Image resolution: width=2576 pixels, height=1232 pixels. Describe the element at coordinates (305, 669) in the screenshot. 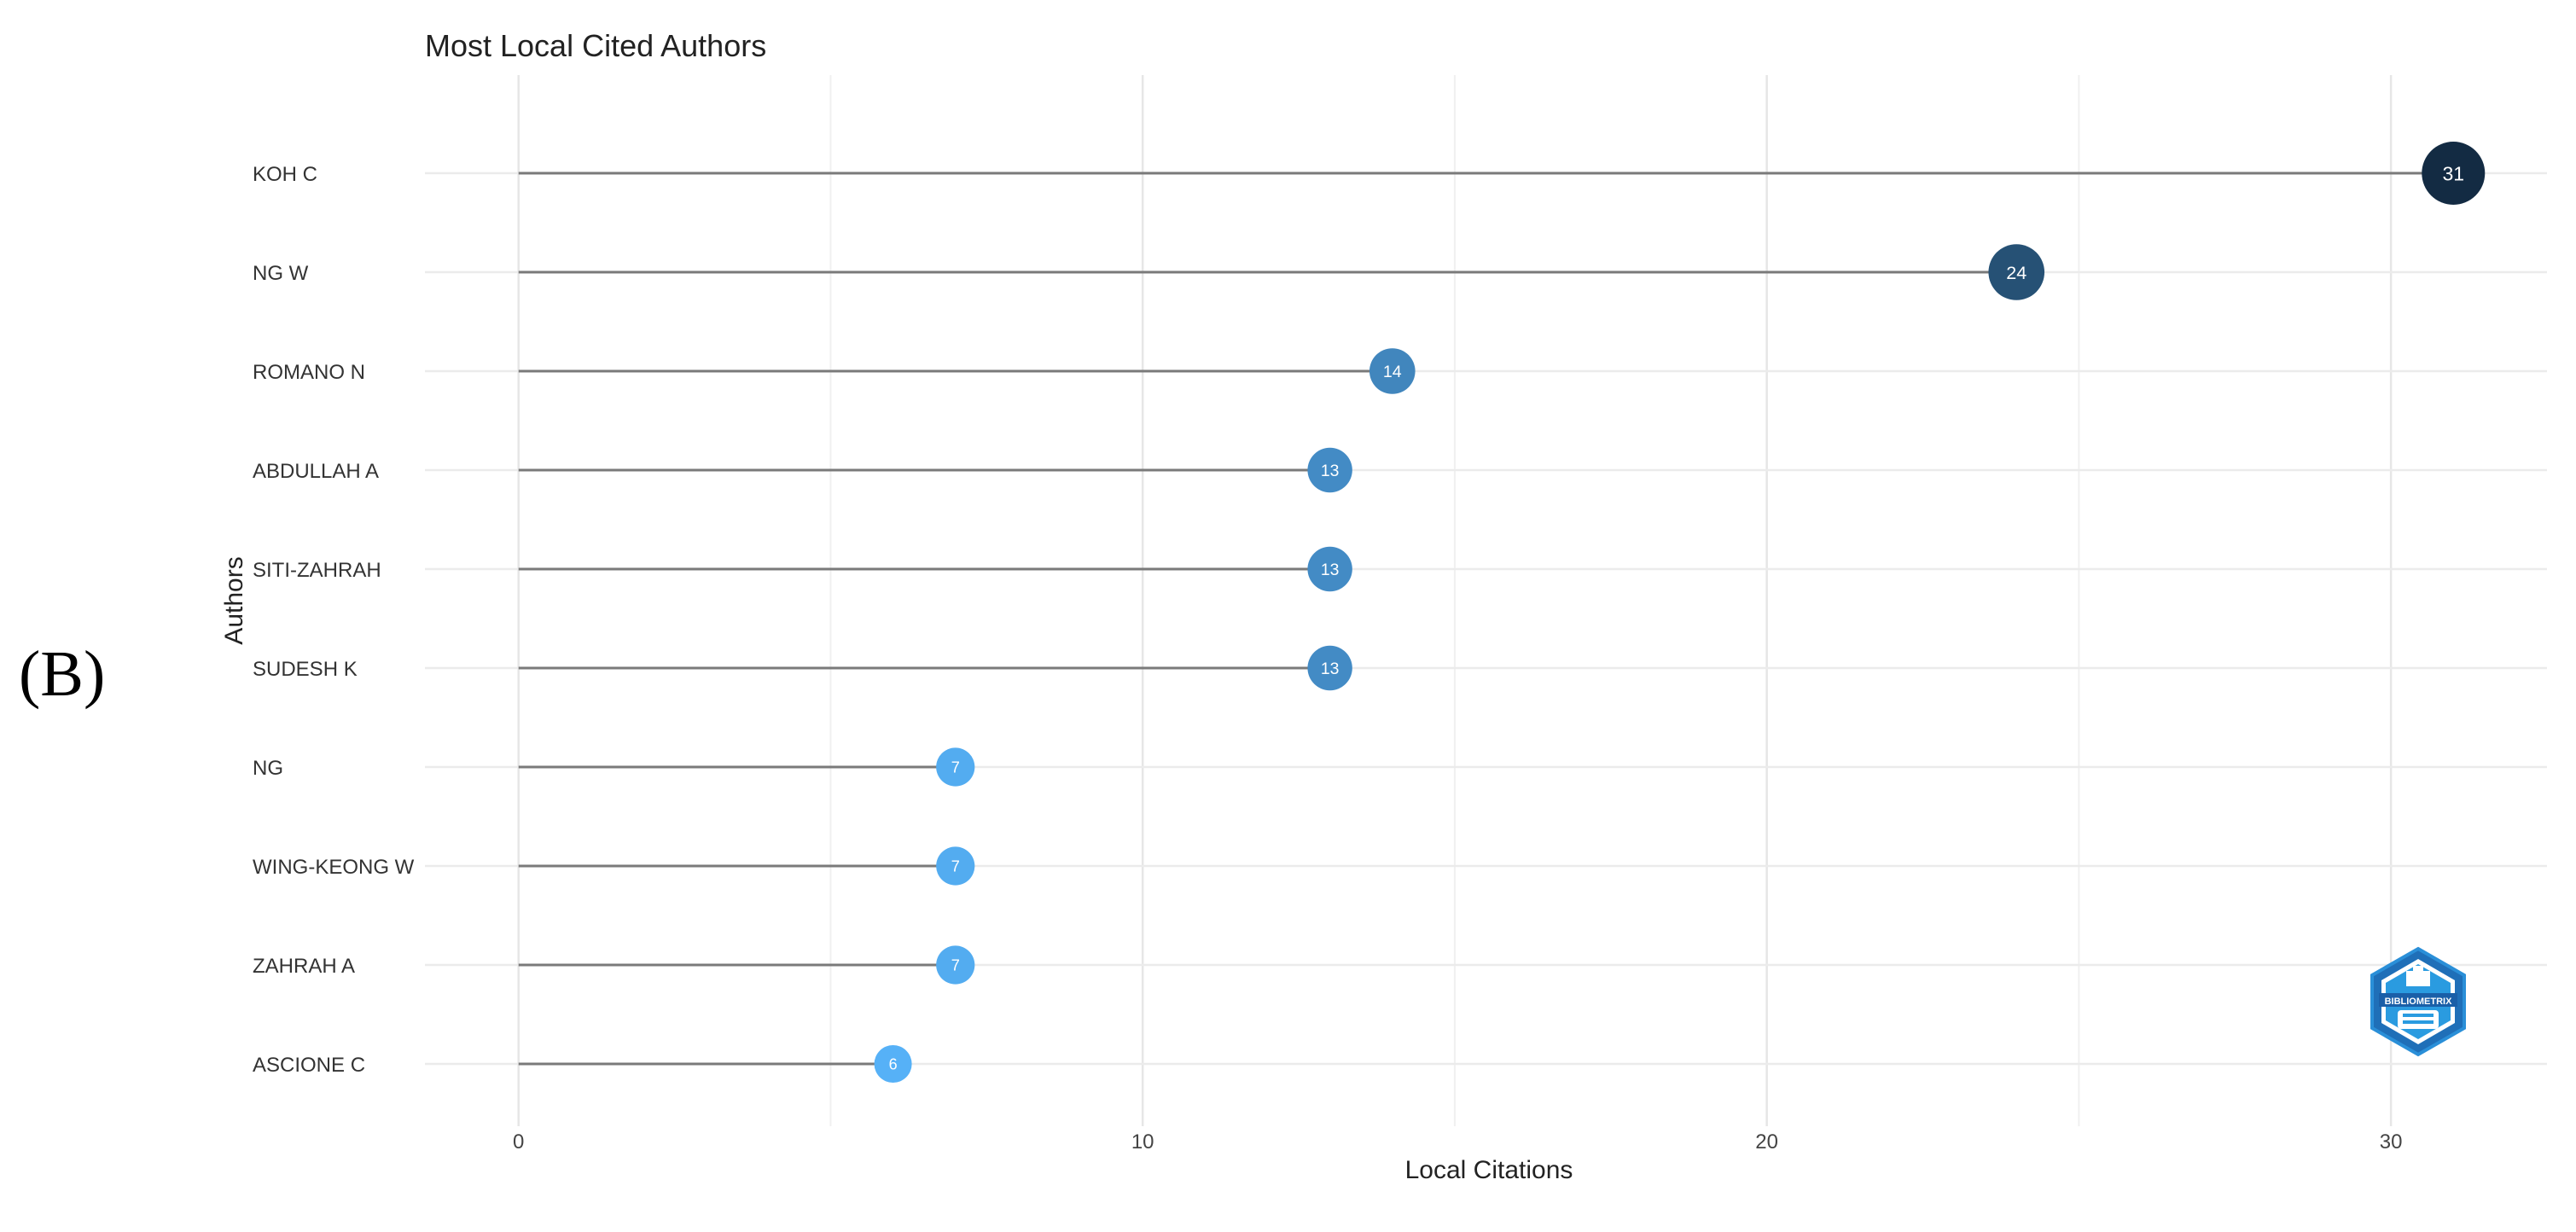

I see `category-label: SUDESH K` at that location.